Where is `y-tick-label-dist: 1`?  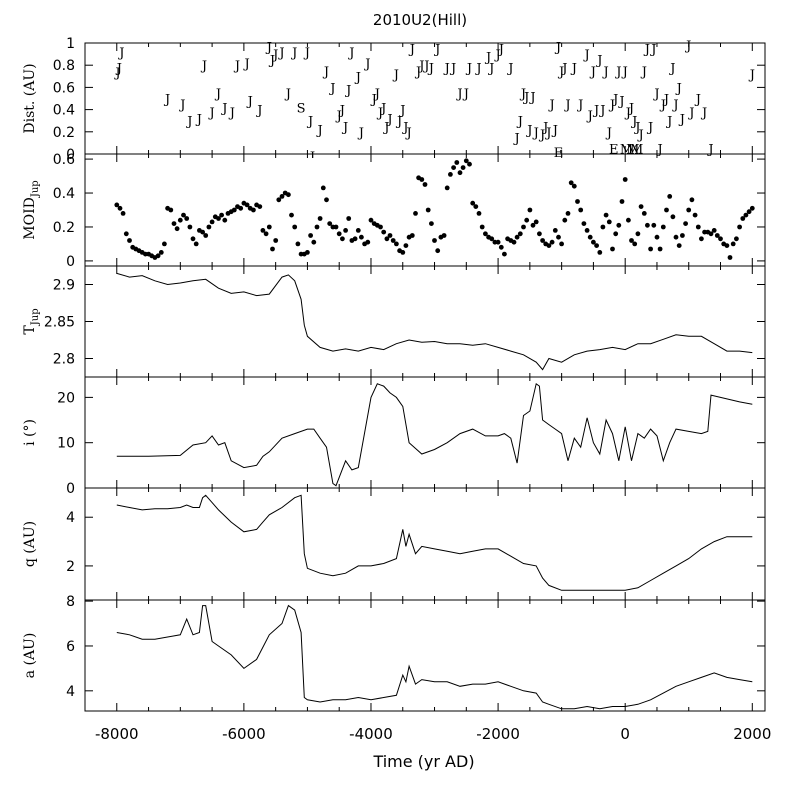 y-tick-label-dist: 1 is located at coordinates (70, 44).